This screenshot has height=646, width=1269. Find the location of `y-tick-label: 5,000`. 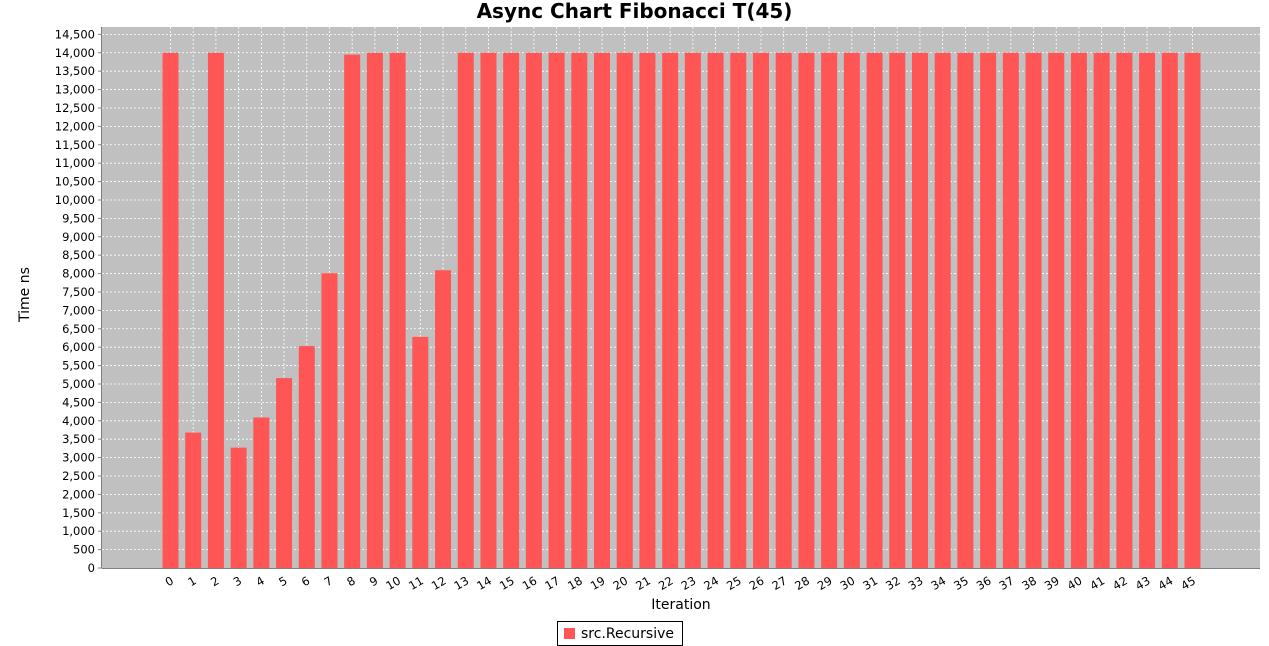

y-tick-label: 5,000 is located at coordinates (78, 384).